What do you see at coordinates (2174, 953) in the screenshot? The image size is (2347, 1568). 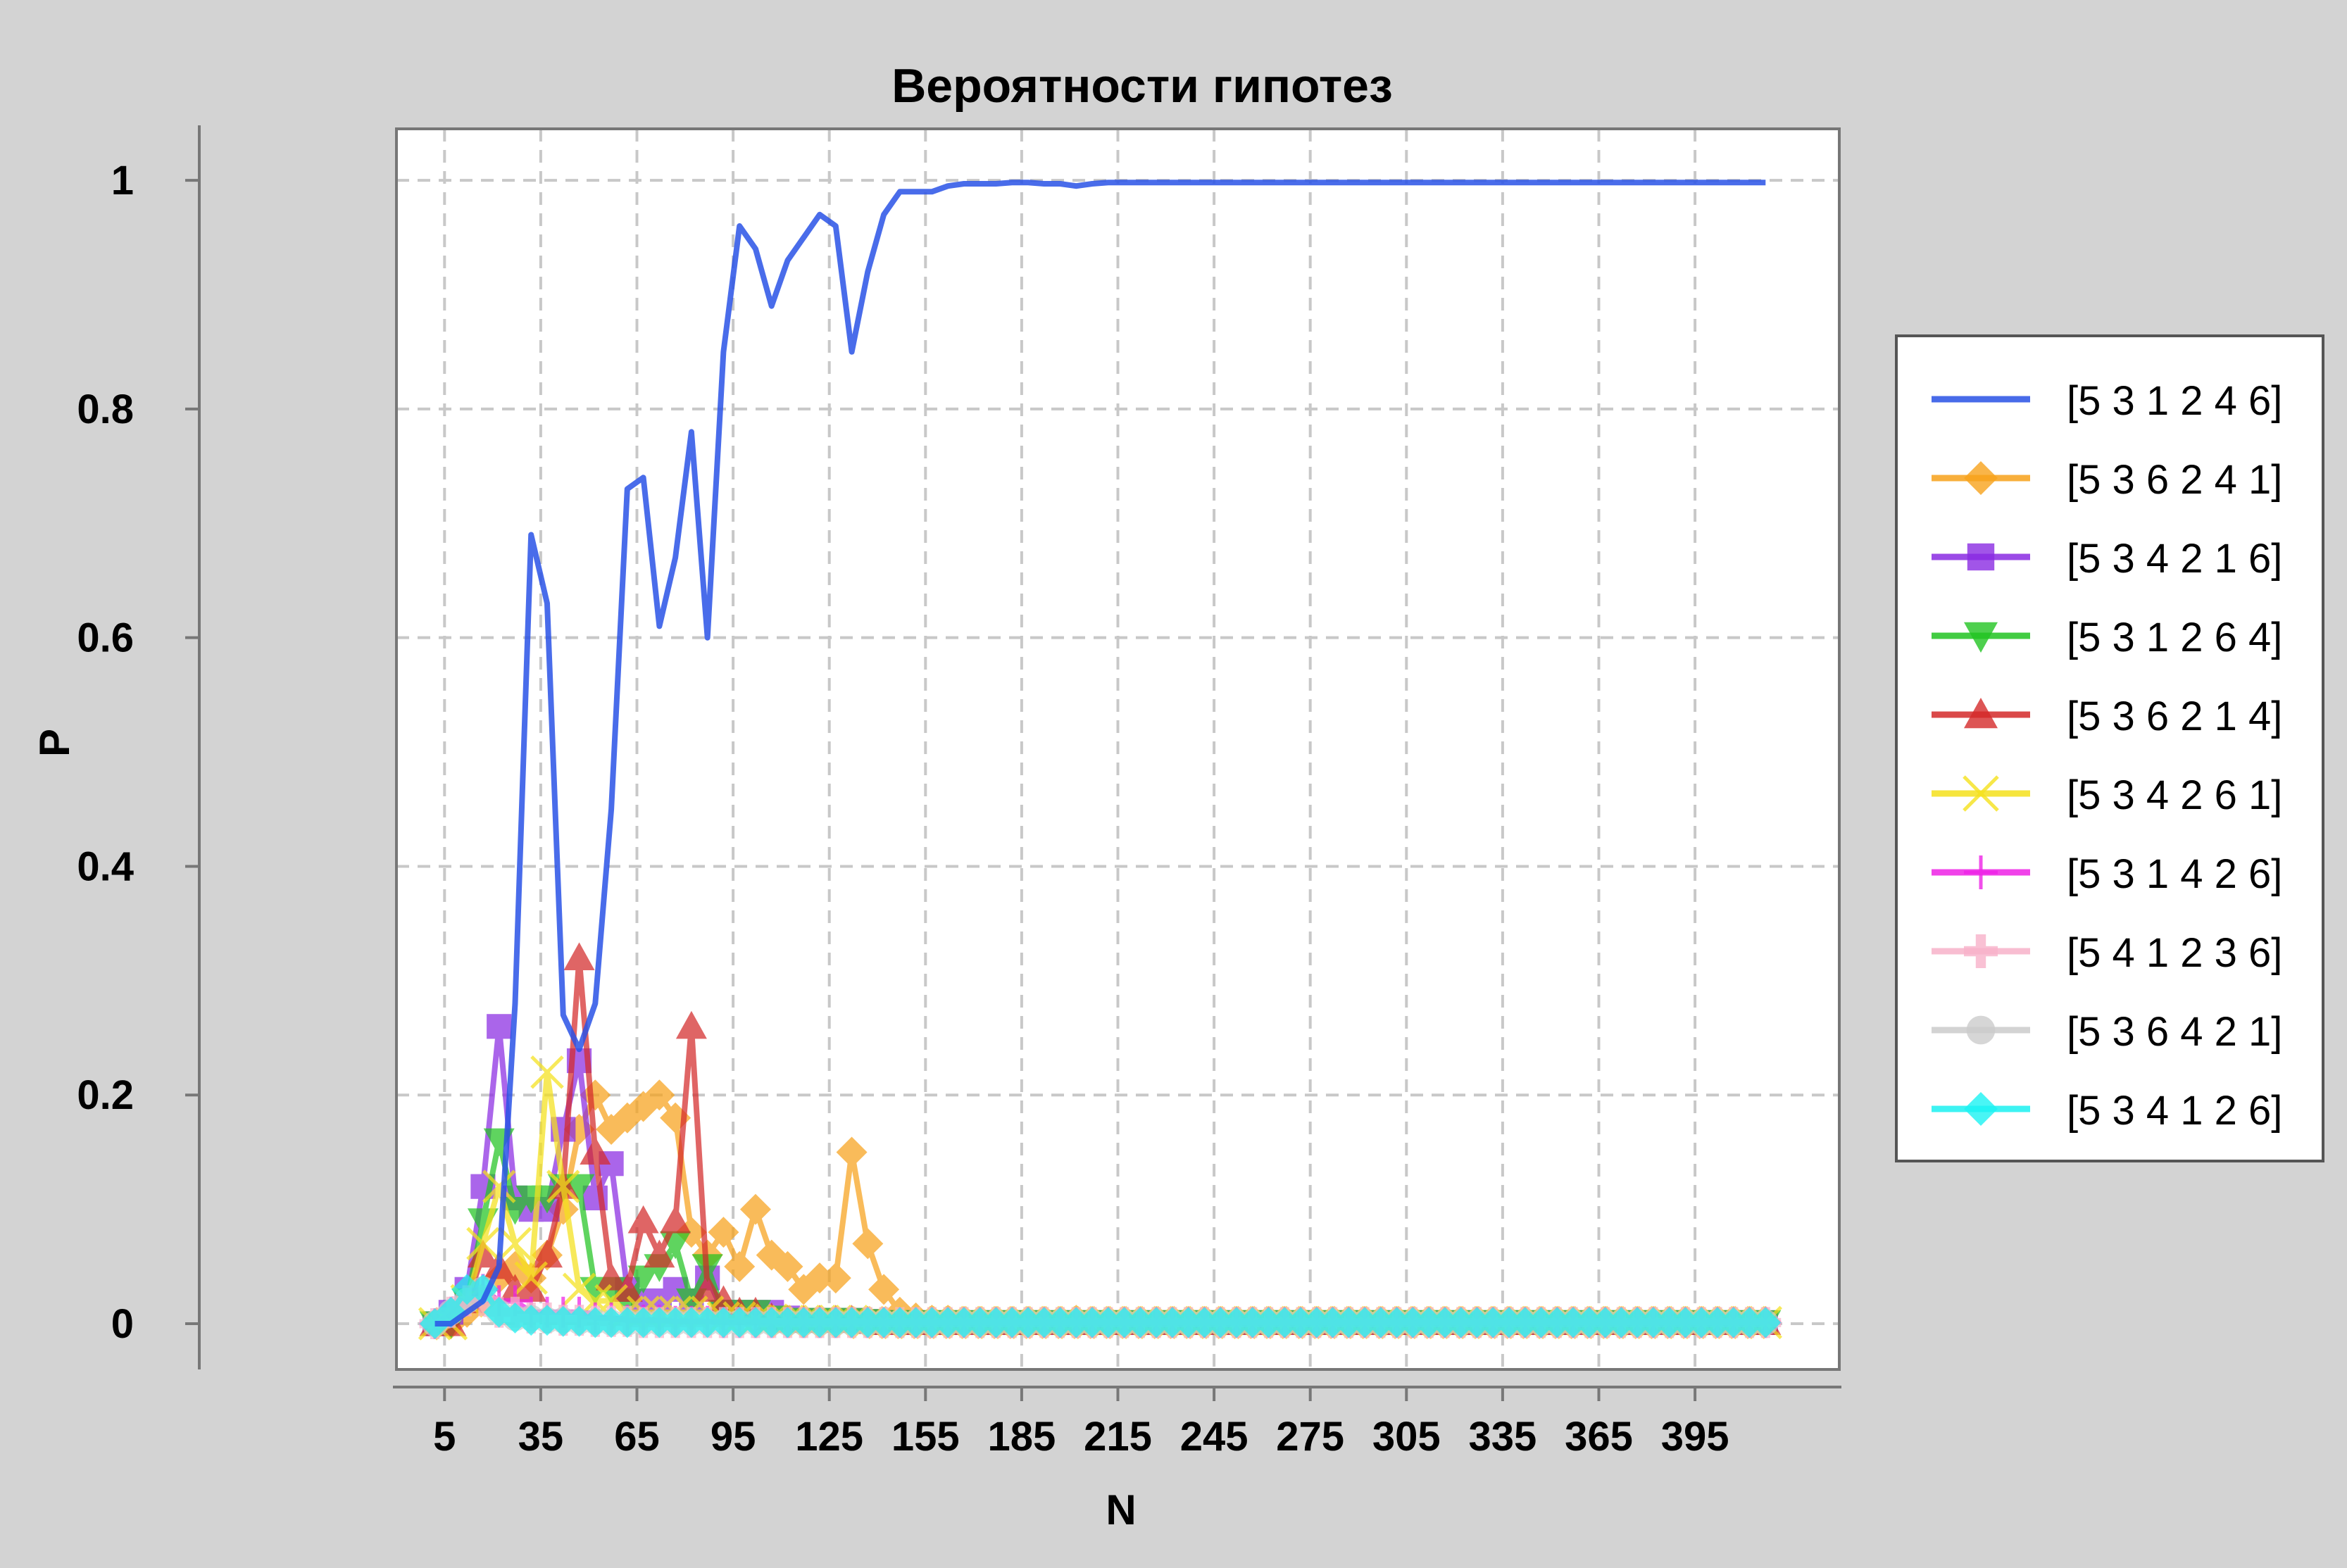 I see `legend-label: [5 4 1 2 3 6]` at bounding box center [2174, 953].